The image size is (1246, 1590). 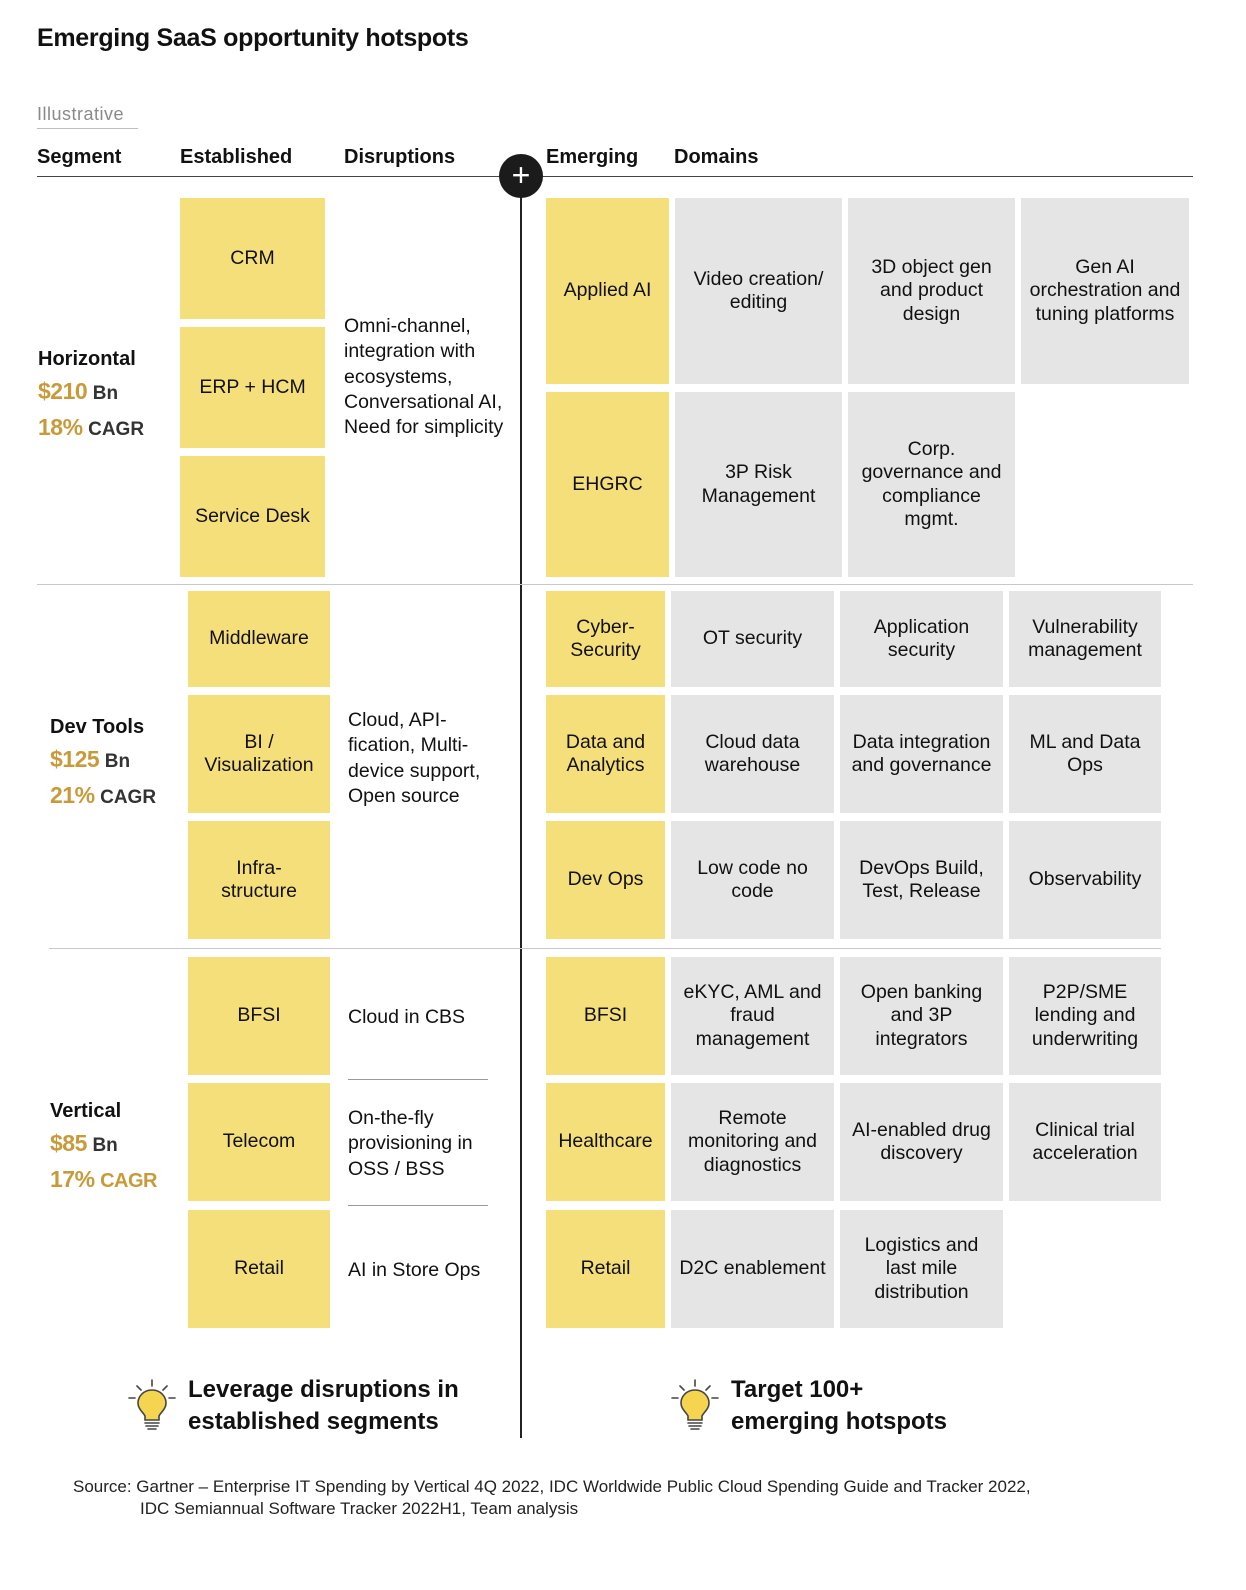 What do you see at coordinates (716, 157) in the screenshot?
I see `header-domains: Domains` at bounding box center [716, 157].